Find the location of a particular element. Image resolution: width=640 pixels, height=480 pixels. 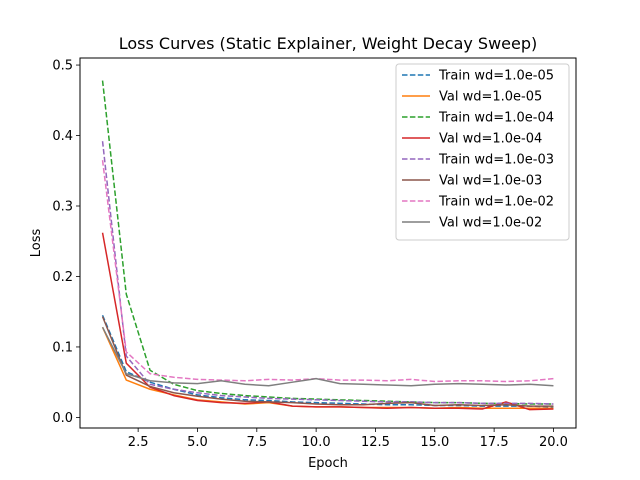

x-axis-ticks: 2.5 5.0 7.5 10.0 12.5 15.0 17.5 20.0 is located at coordinates (348, 439).